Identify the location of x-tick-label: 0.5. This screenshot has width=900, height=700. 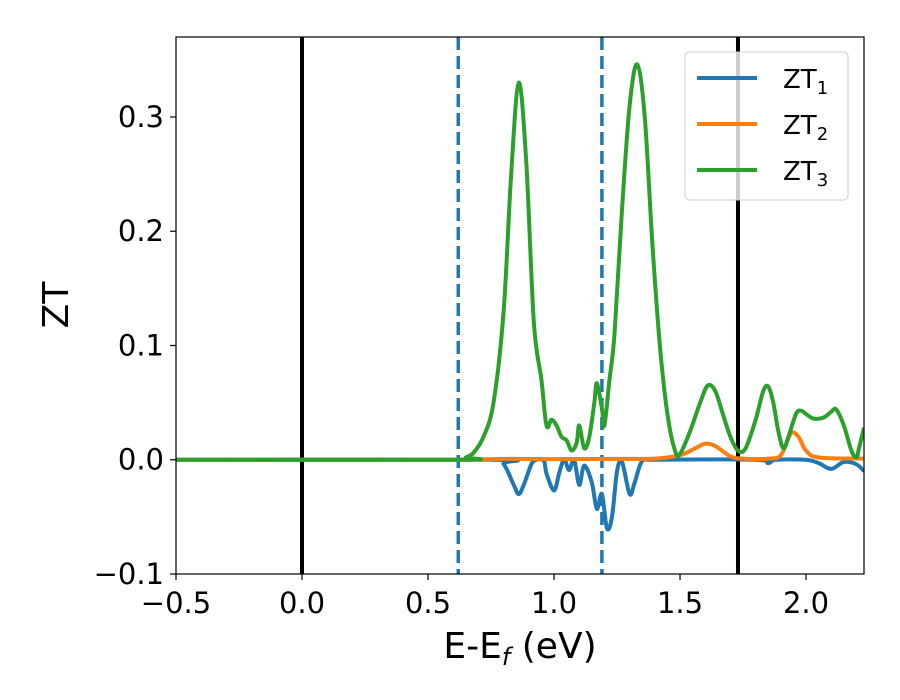
(428, 603).